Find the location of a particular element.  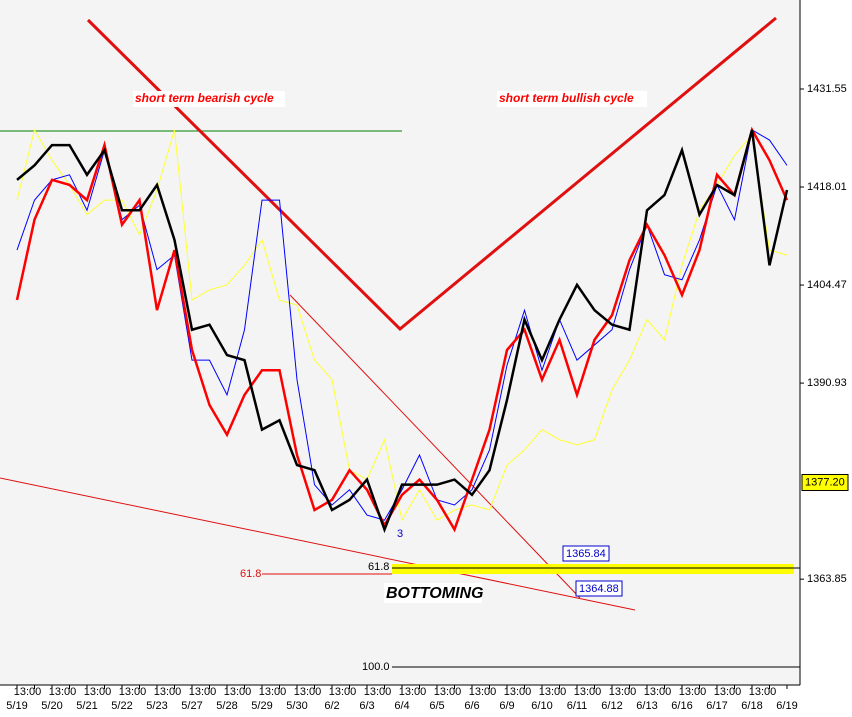

y-tick-label: 1390.93 is located at coordinates (827, 383).